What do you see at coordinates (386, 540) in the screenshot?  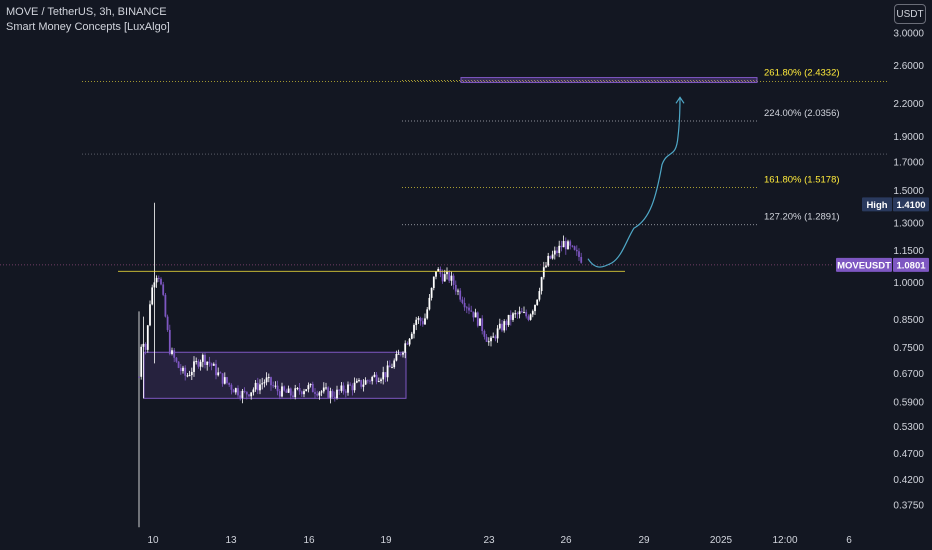 I see `time-tick-label: 19` at bounding box center [386, 540].